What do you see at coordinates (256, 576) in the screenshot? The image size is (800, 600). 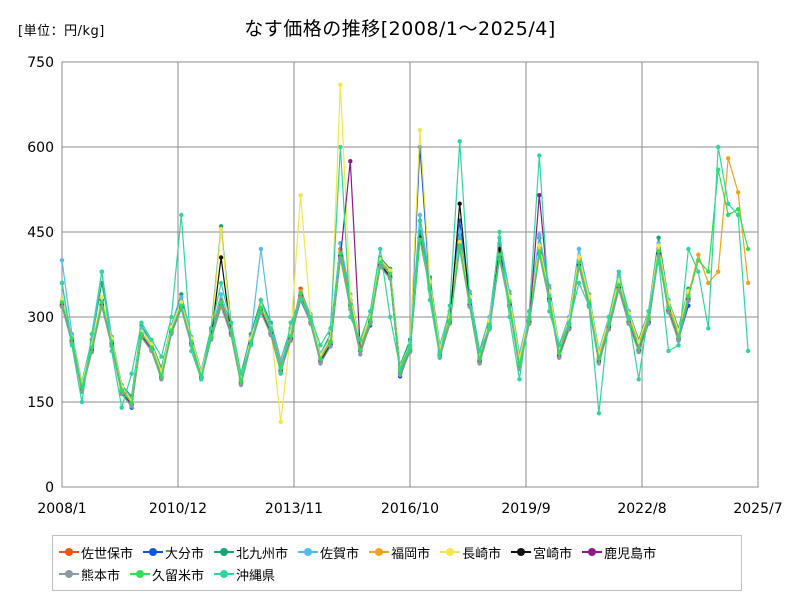 I see `legend-label: 沖縄県` at bounding box center [256, 576].